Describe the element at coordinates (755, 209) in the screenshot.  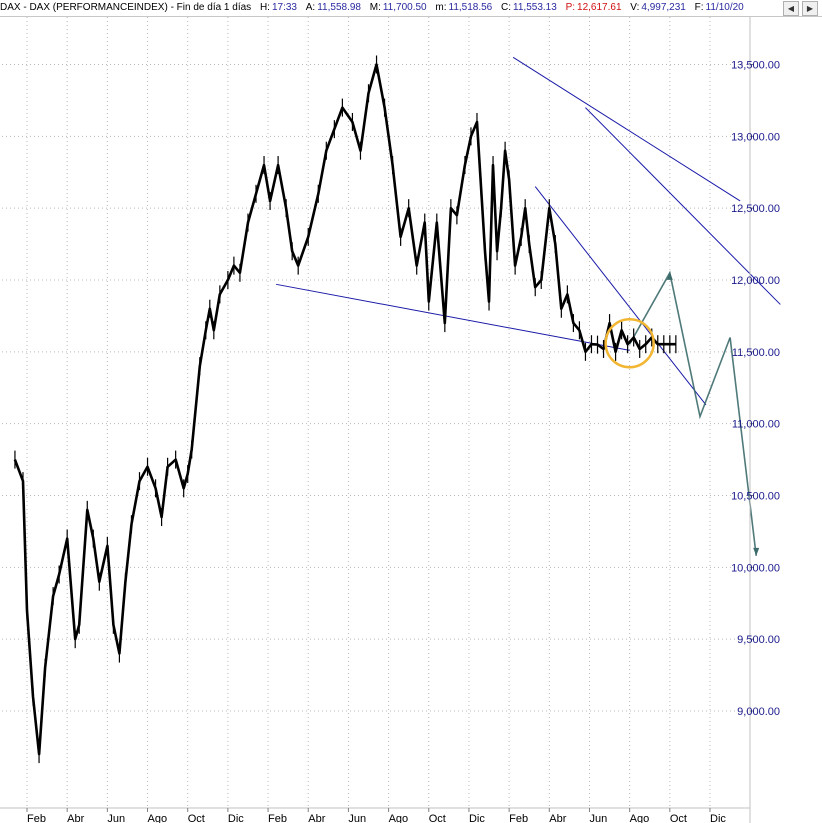
I see `y-tick-label: 12,500.00` at that location.